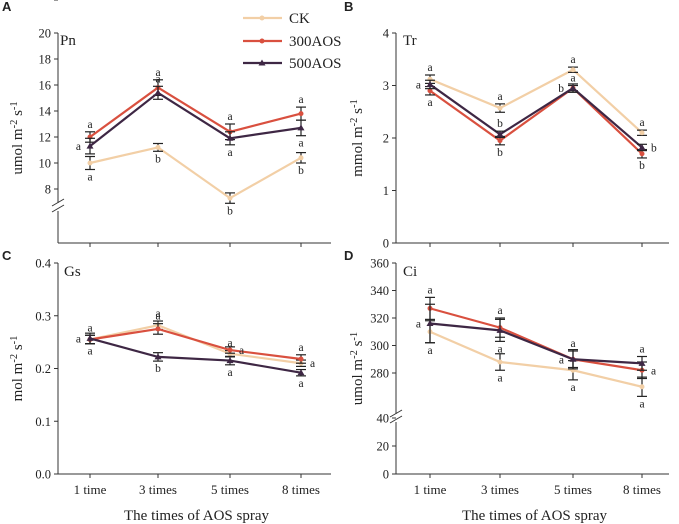 The width and height of the screenshot is (679, 524). Describe the element at coordinates (386, 244) in the screenshot. I see `y-tick-label-b-0: 0` at that location.